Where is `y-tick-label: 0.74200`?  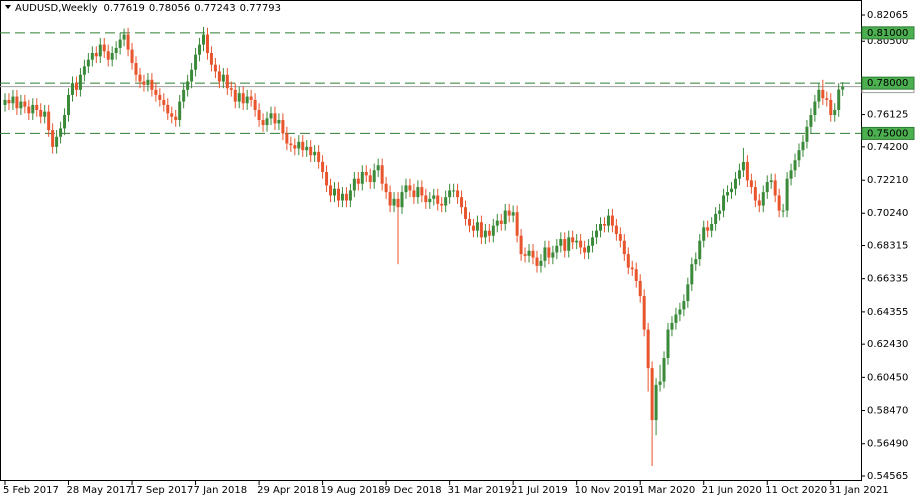 y-tick-label: 0.74200 is located at coordinates (887, 147).